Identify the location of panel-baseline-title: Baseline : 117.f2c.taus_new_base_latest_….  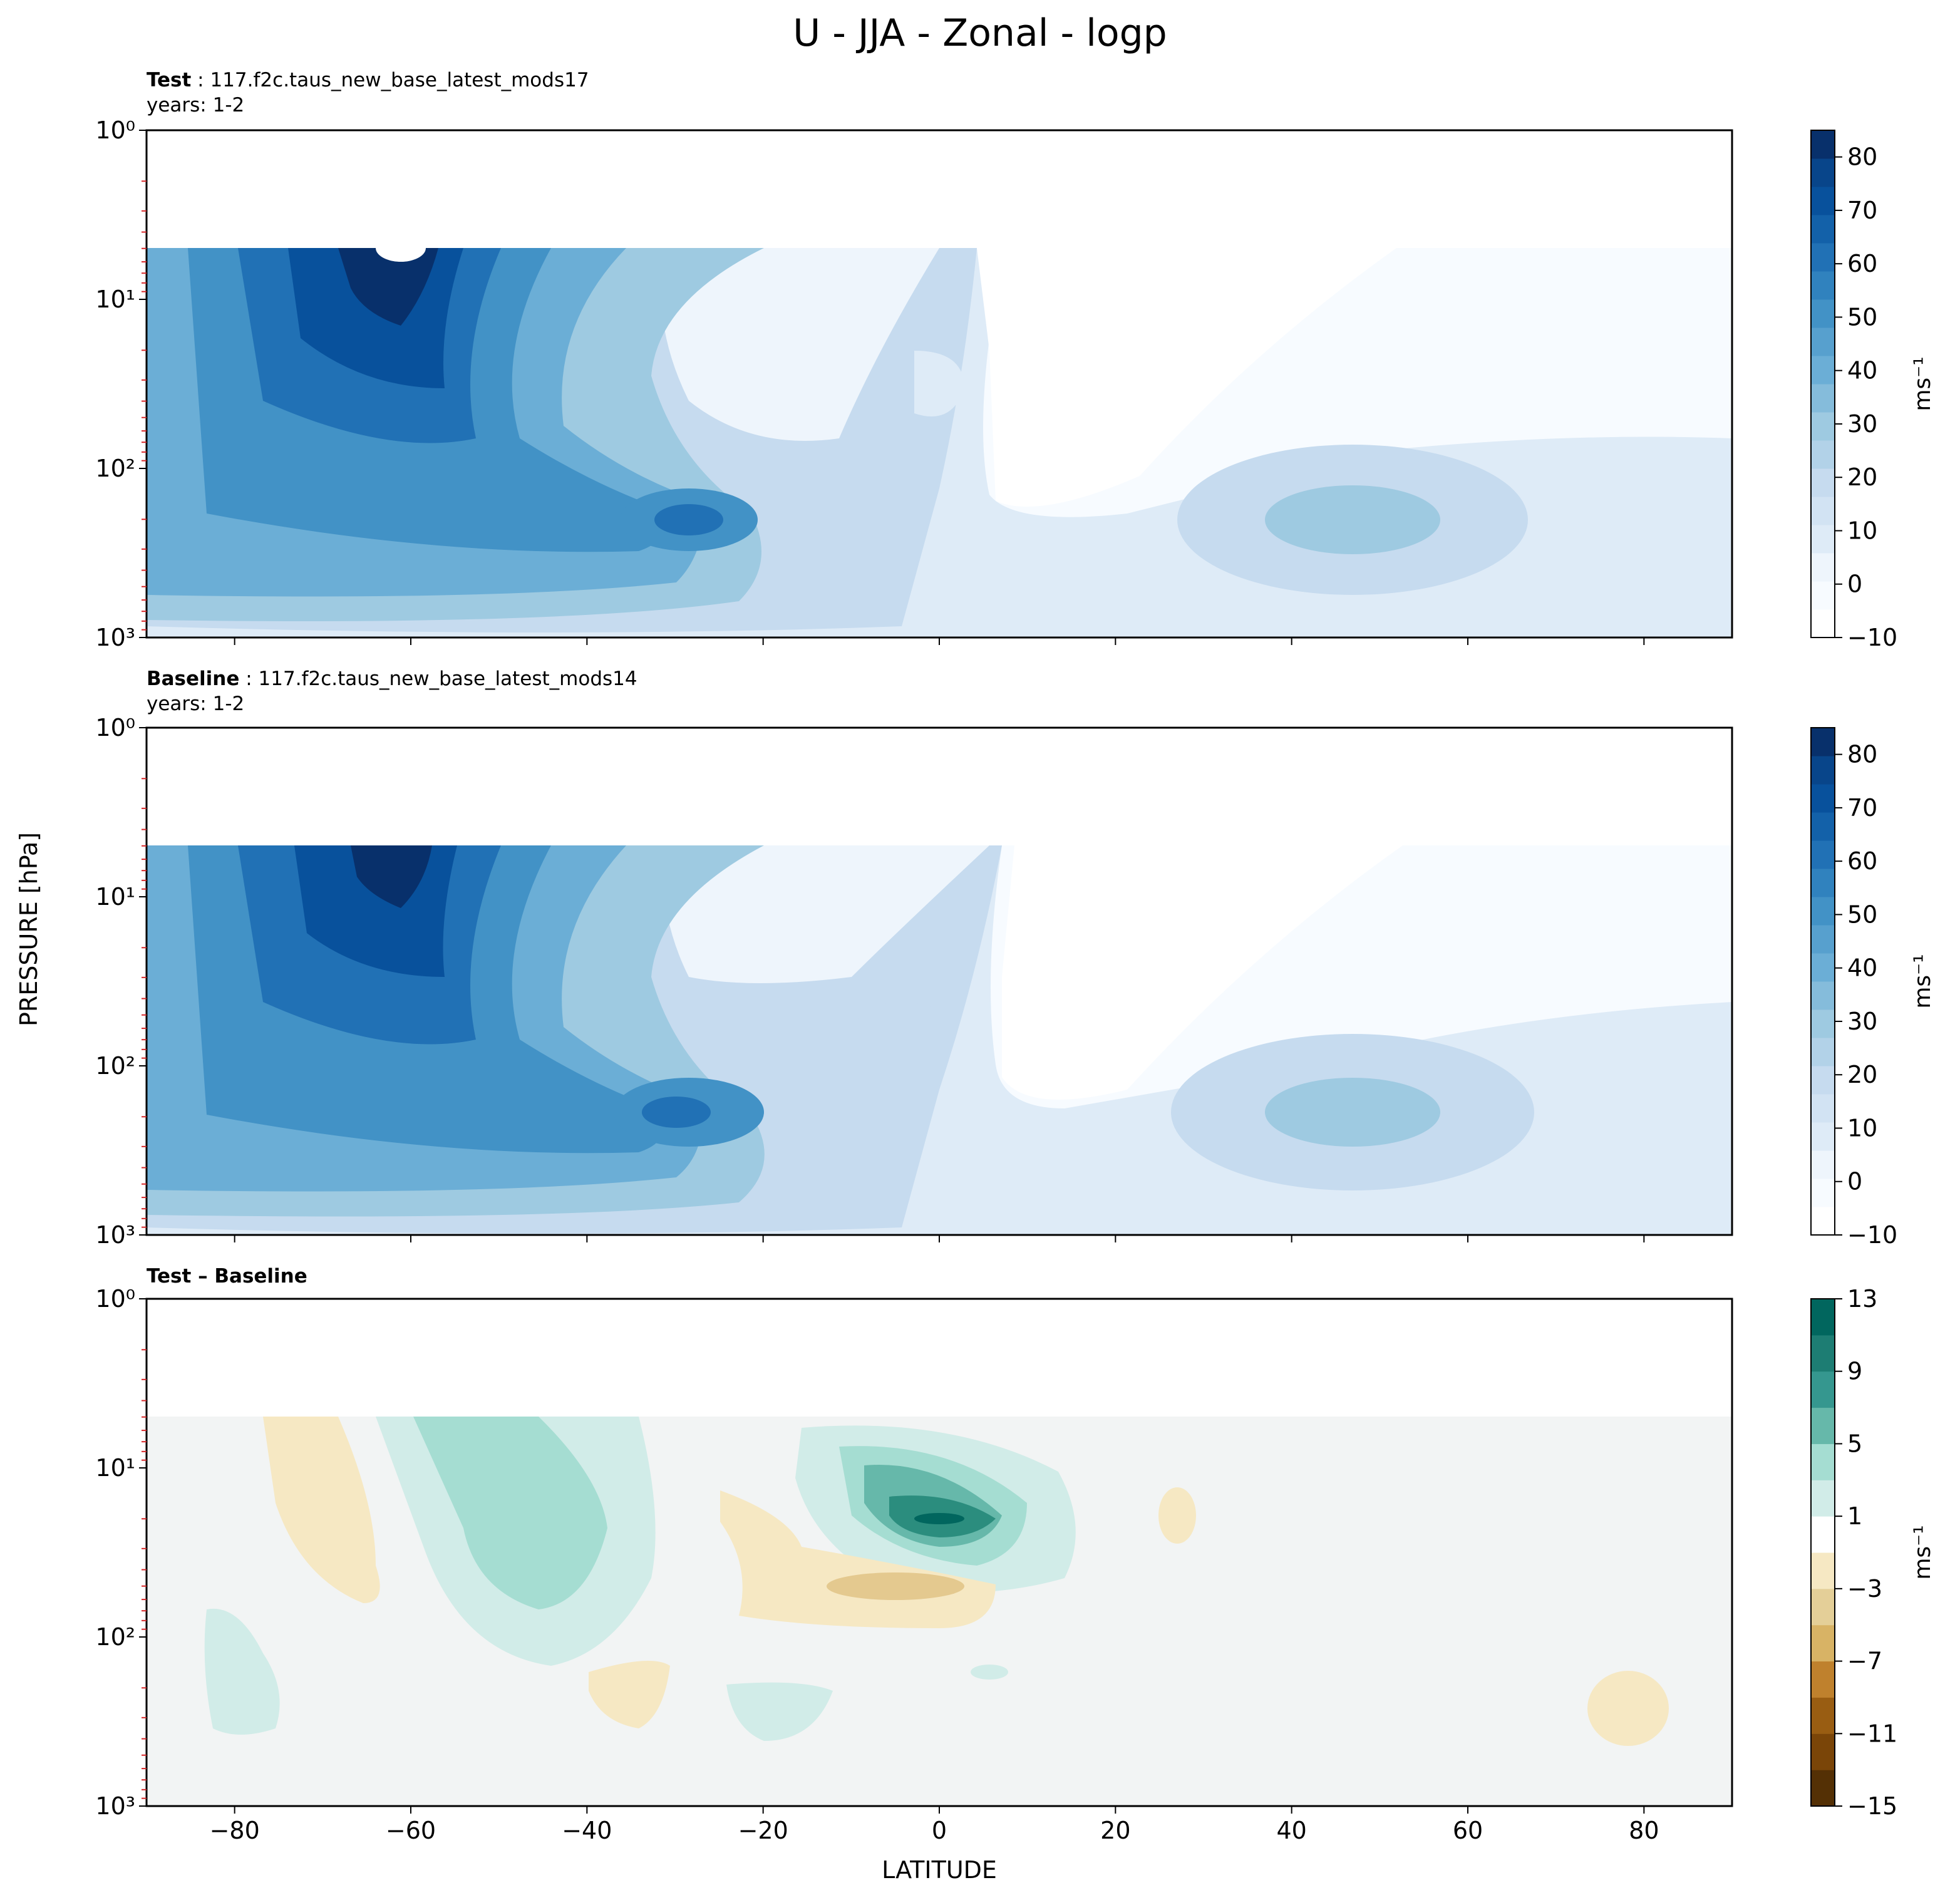
(392, 691).